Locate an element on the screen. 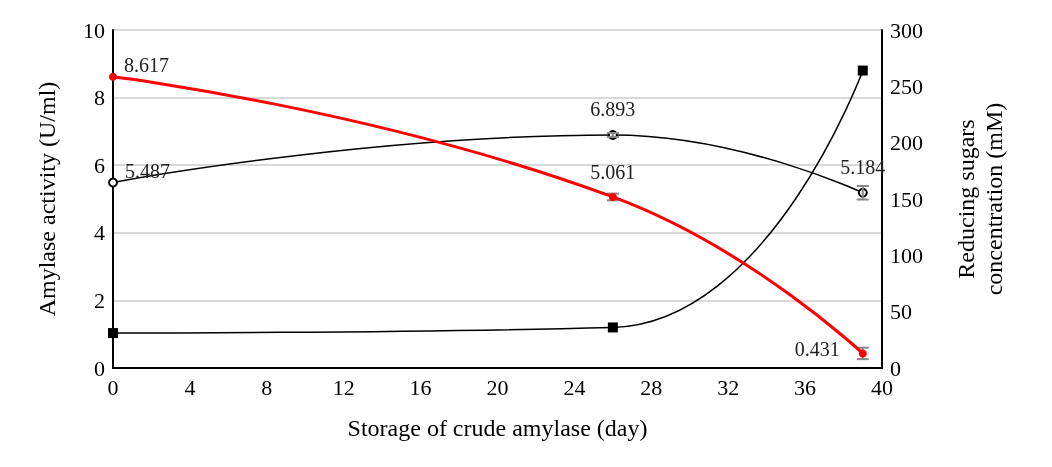 The width and height of the screenshot is (1052, 467). y2-tick-label: 50 is located at coordinates (901, 312).